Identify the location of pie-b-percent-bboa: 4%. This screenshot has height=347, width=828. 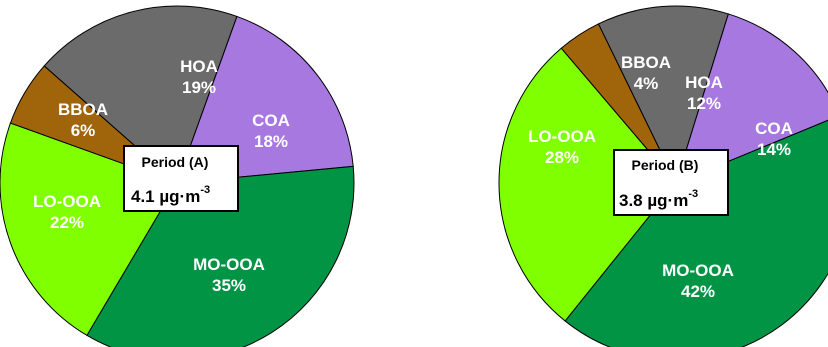
(646, 83).